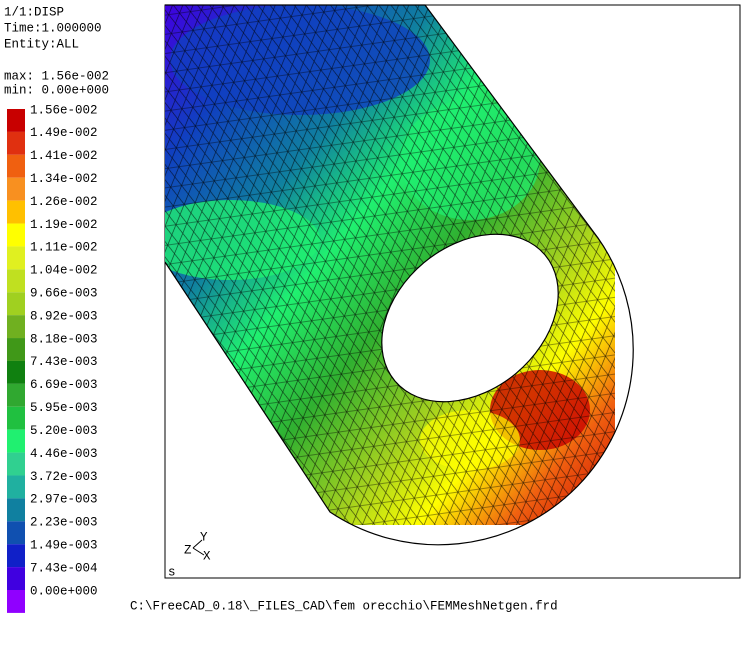 The width and height of the screenshot is (747, 645). What do you see at coordinates (64, 431) in the screenshot?
I see `legend-label: 5.20e-003` at bounding box center [64, 431].